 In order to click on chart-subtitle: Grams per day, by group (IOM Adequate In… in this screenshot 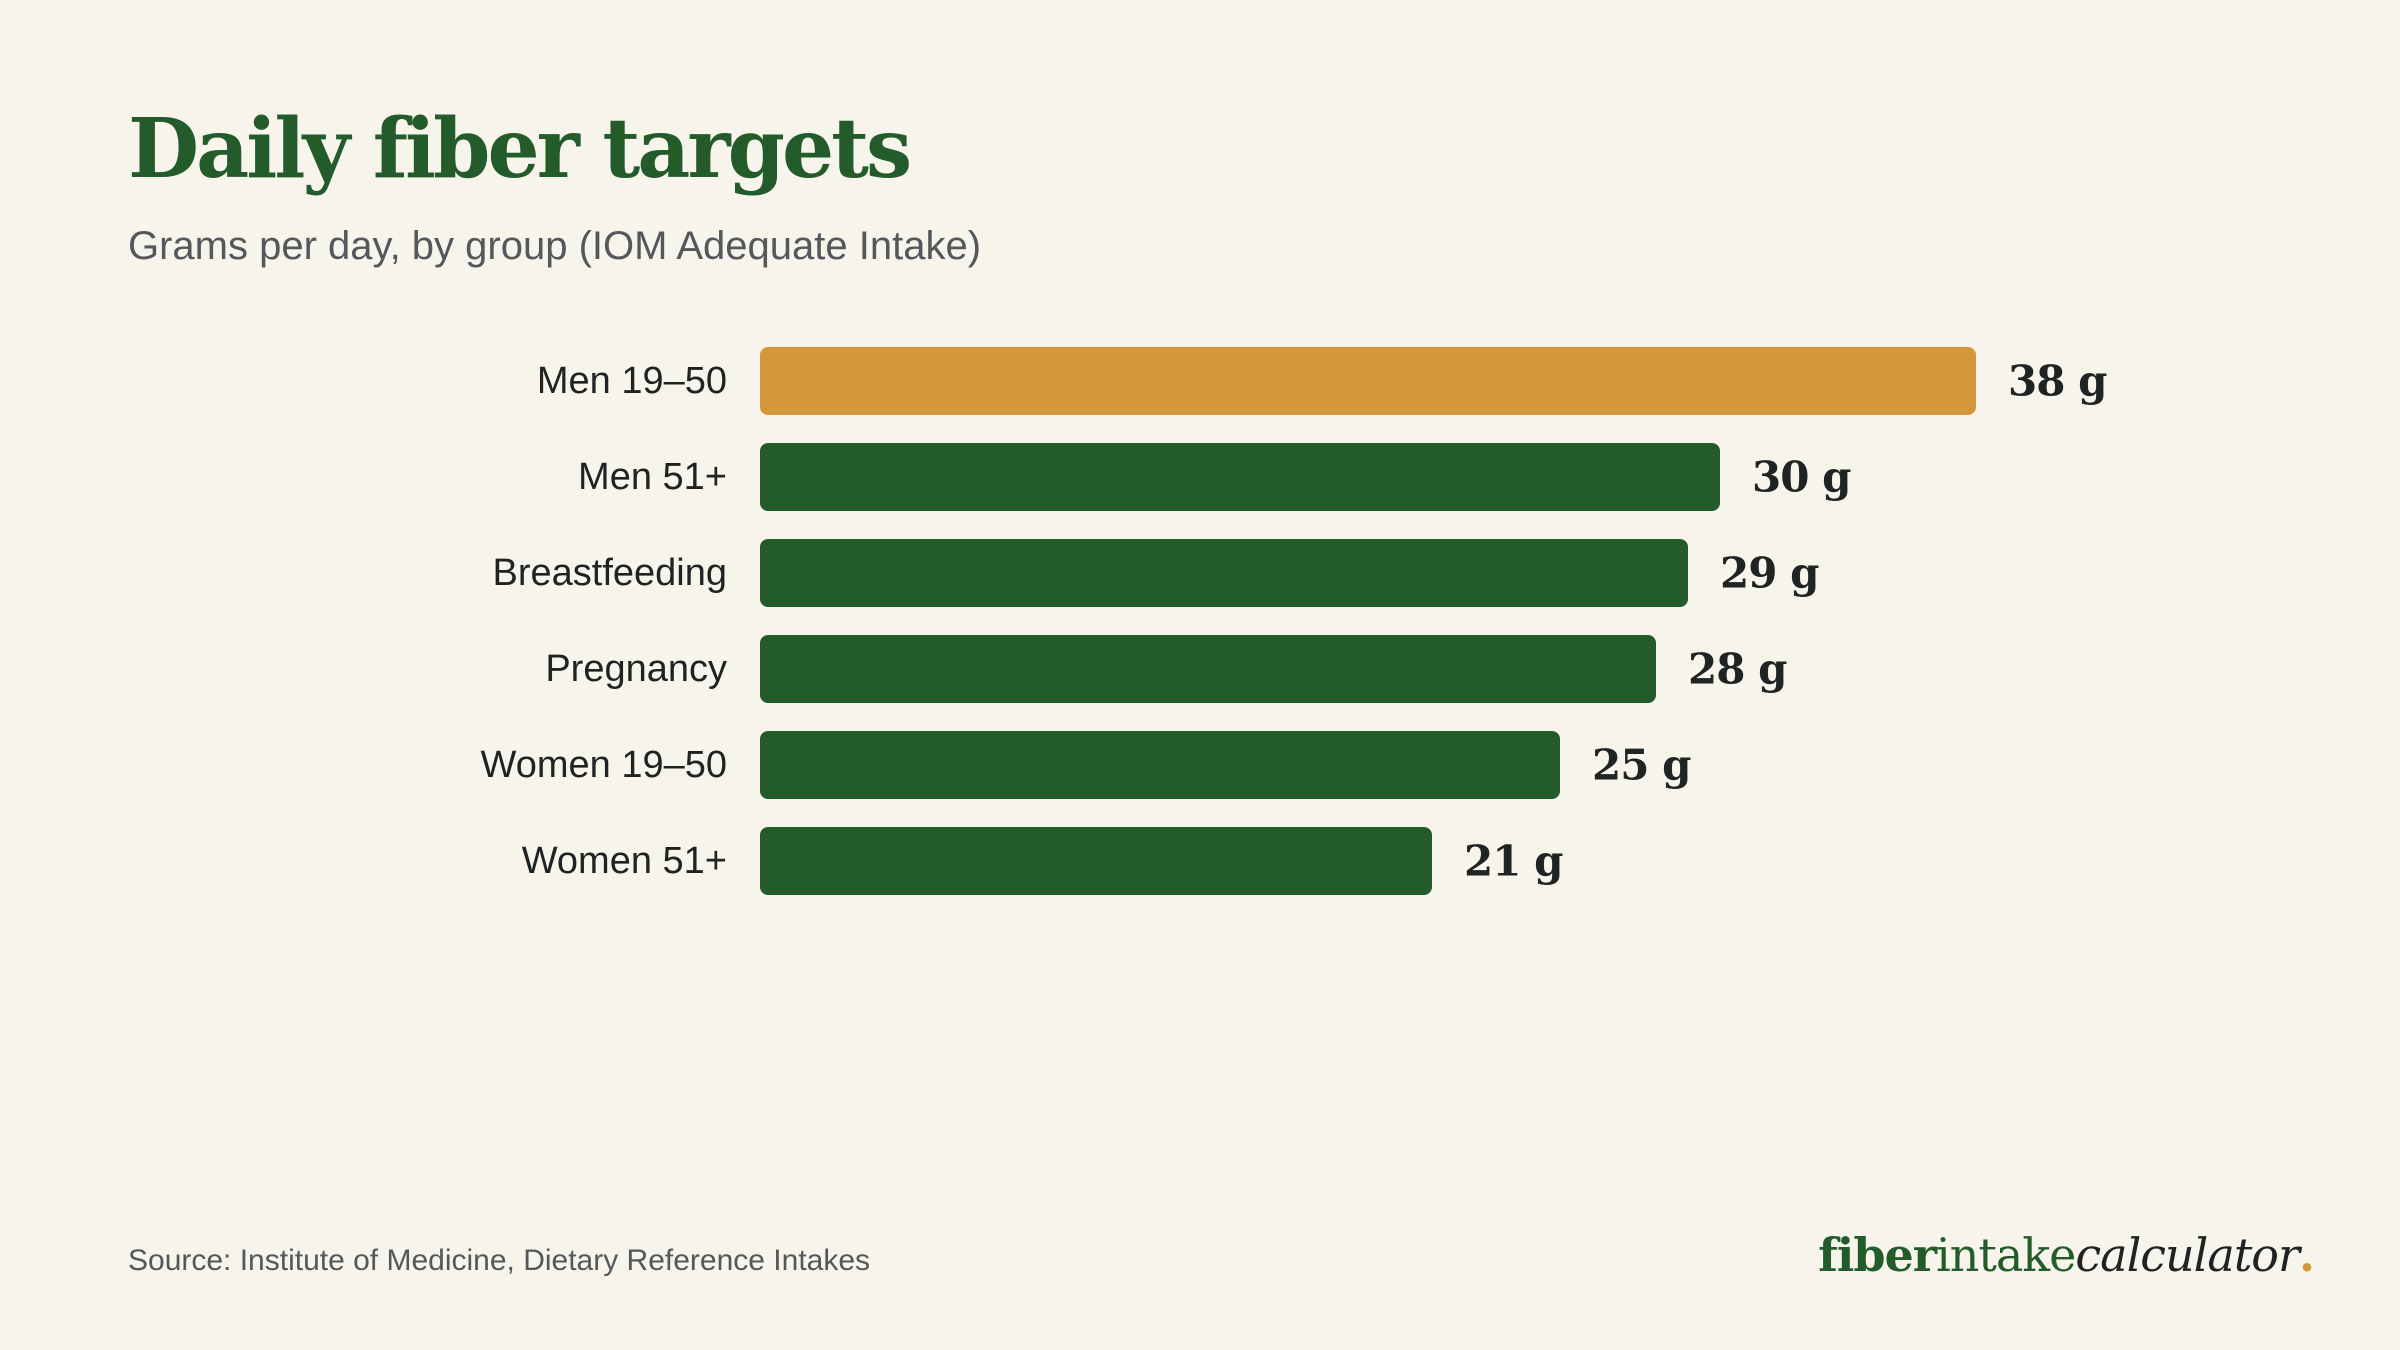, I will do `click(555, 246)`.